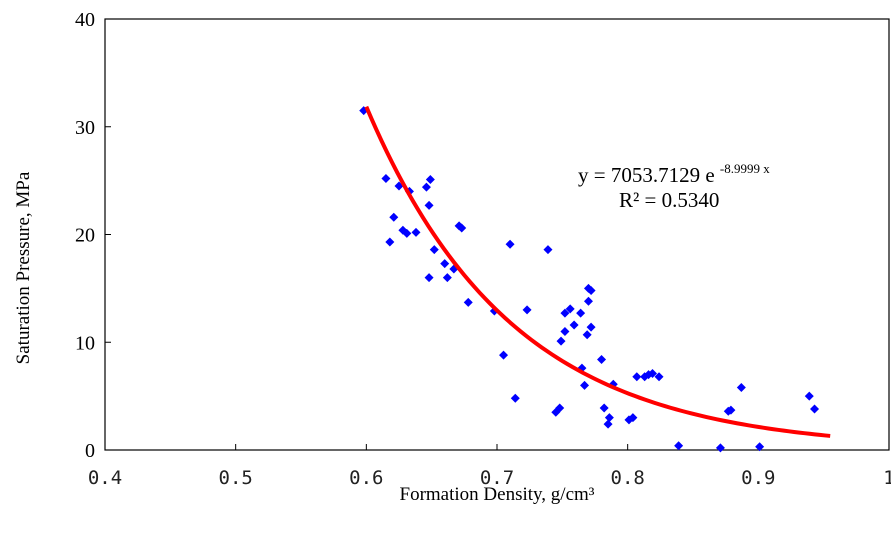 This screenshot has width=891, height=539. What do you see at coordinates (669, 200) in the screenshot?
I see `r-squared-label: R² = 0.5340` at bounding box center [669, 200].